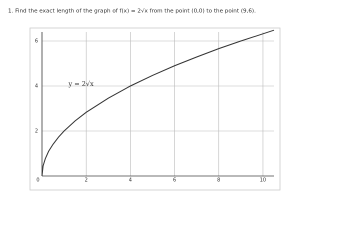 The height and width of the screenshot is (240, 350). What do you see at coordinates (174, 181) in the screenshot?
I see `x-tick-label: 6` at bounding box center [174, 181].